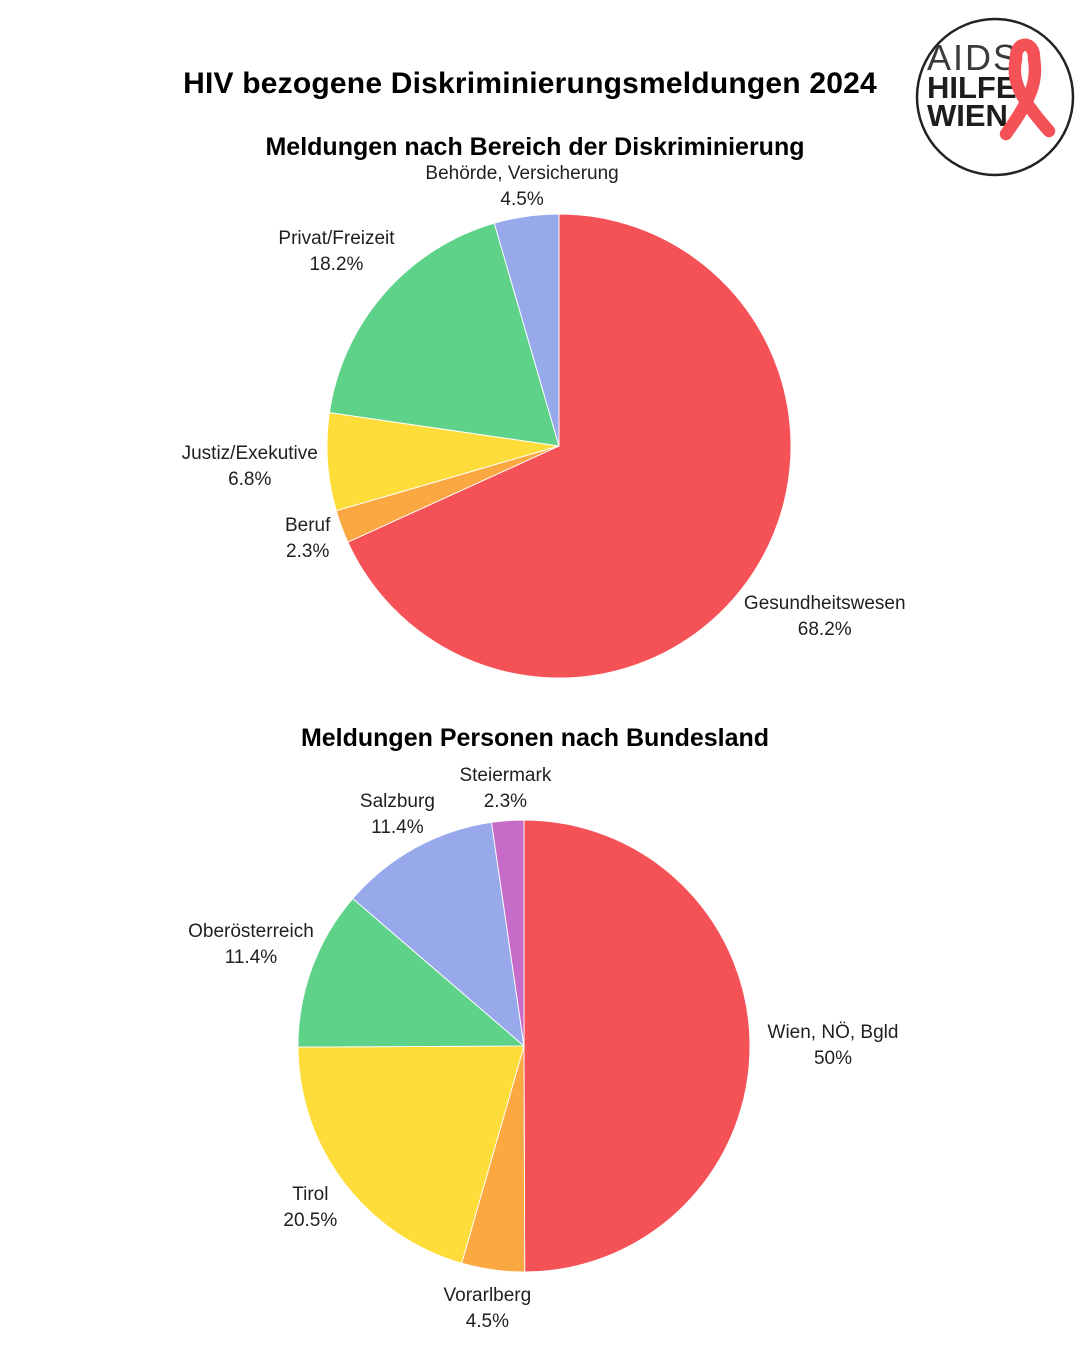 This screenshot has height=1350, width=1080. I want to click on aids-ribbon-icon, so click(1027, 89).